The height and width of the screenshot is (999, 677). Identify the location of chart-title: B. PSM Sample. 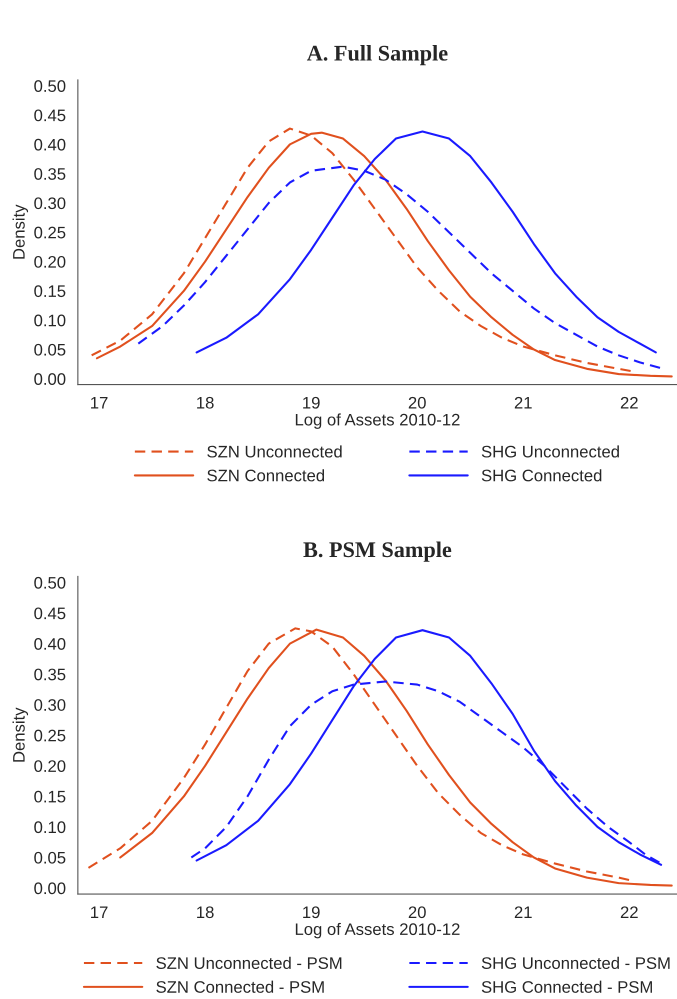
(377, 552).